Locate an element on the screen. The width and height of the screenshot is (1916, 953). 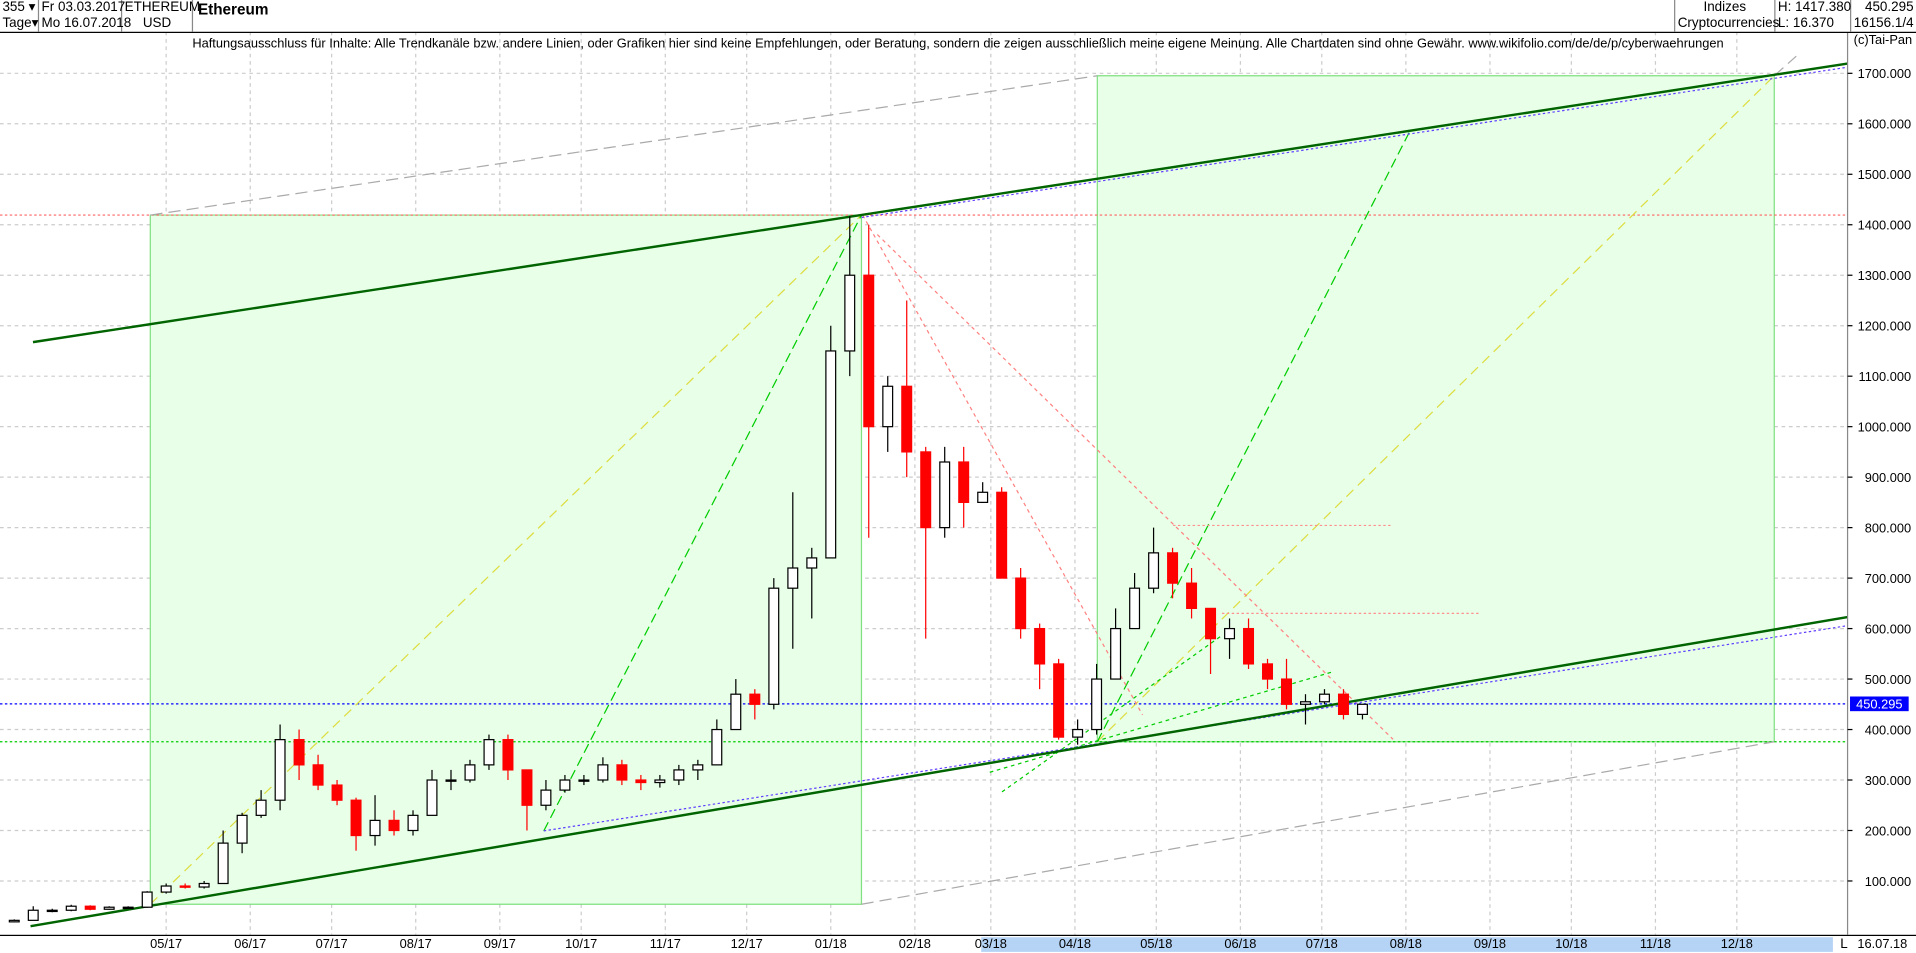
y-tick-label: 1100.000 is located at coordinates (1885, 376).